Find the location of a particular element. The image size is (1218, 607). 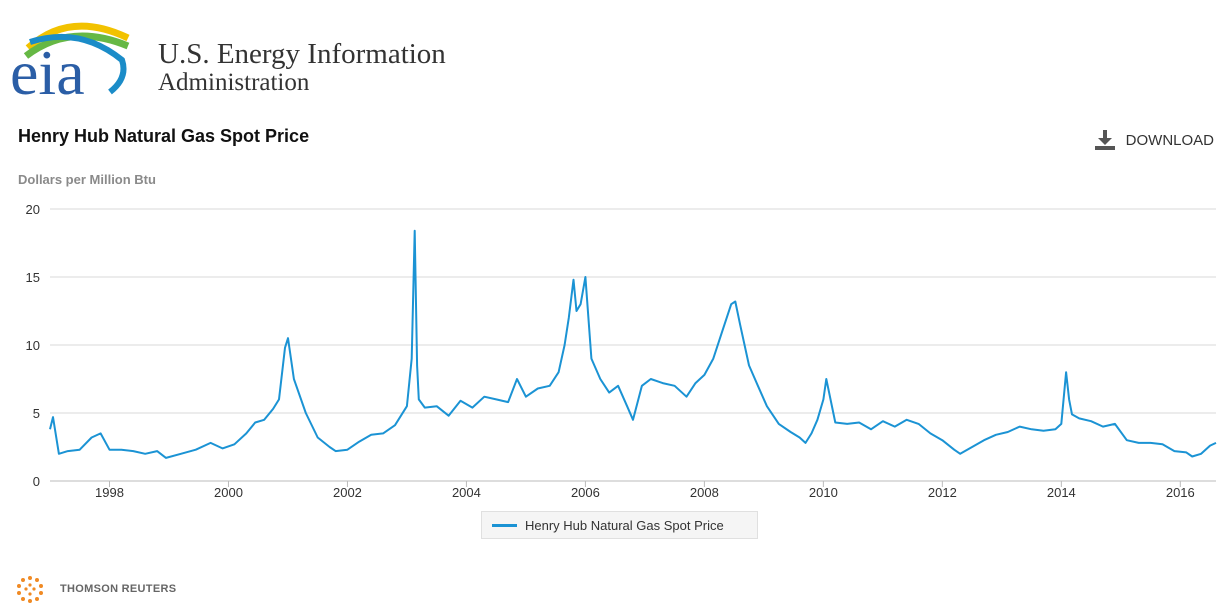

x-tick-label: 2012 is located at coordinates (942, 492).